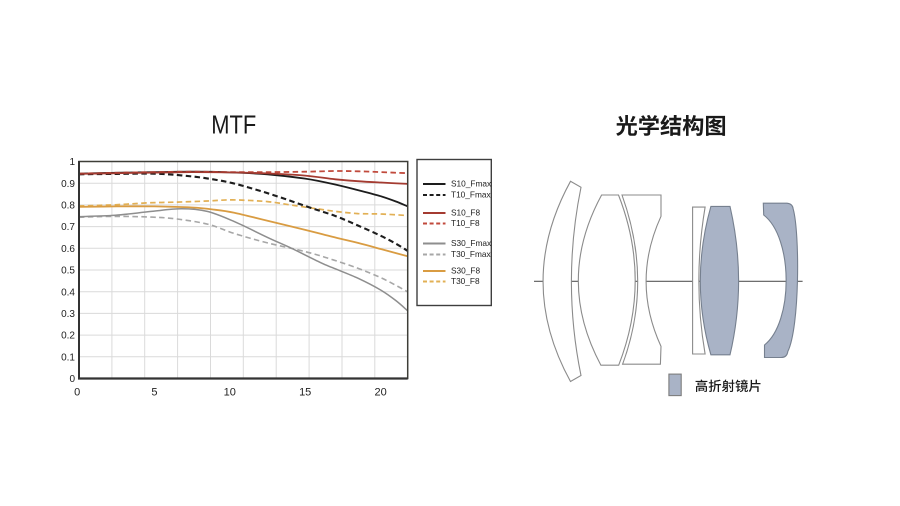 The image size is (900, 506). Describe the element at coordinates (68, 271) in the screenshot. I see `svg-text: 0.5` at that location.